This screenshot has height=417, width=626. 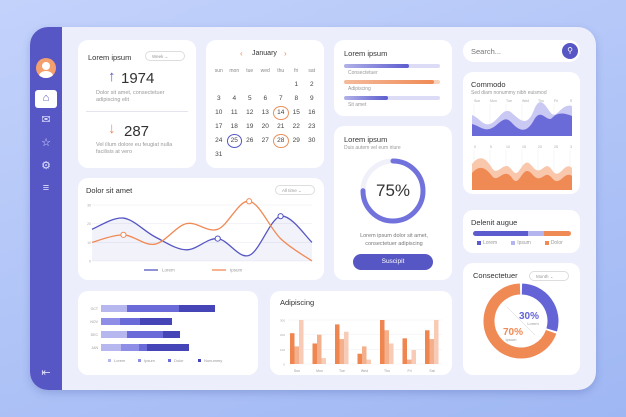 I want to click on calendar-day: 12, so click(x=250, y=112).